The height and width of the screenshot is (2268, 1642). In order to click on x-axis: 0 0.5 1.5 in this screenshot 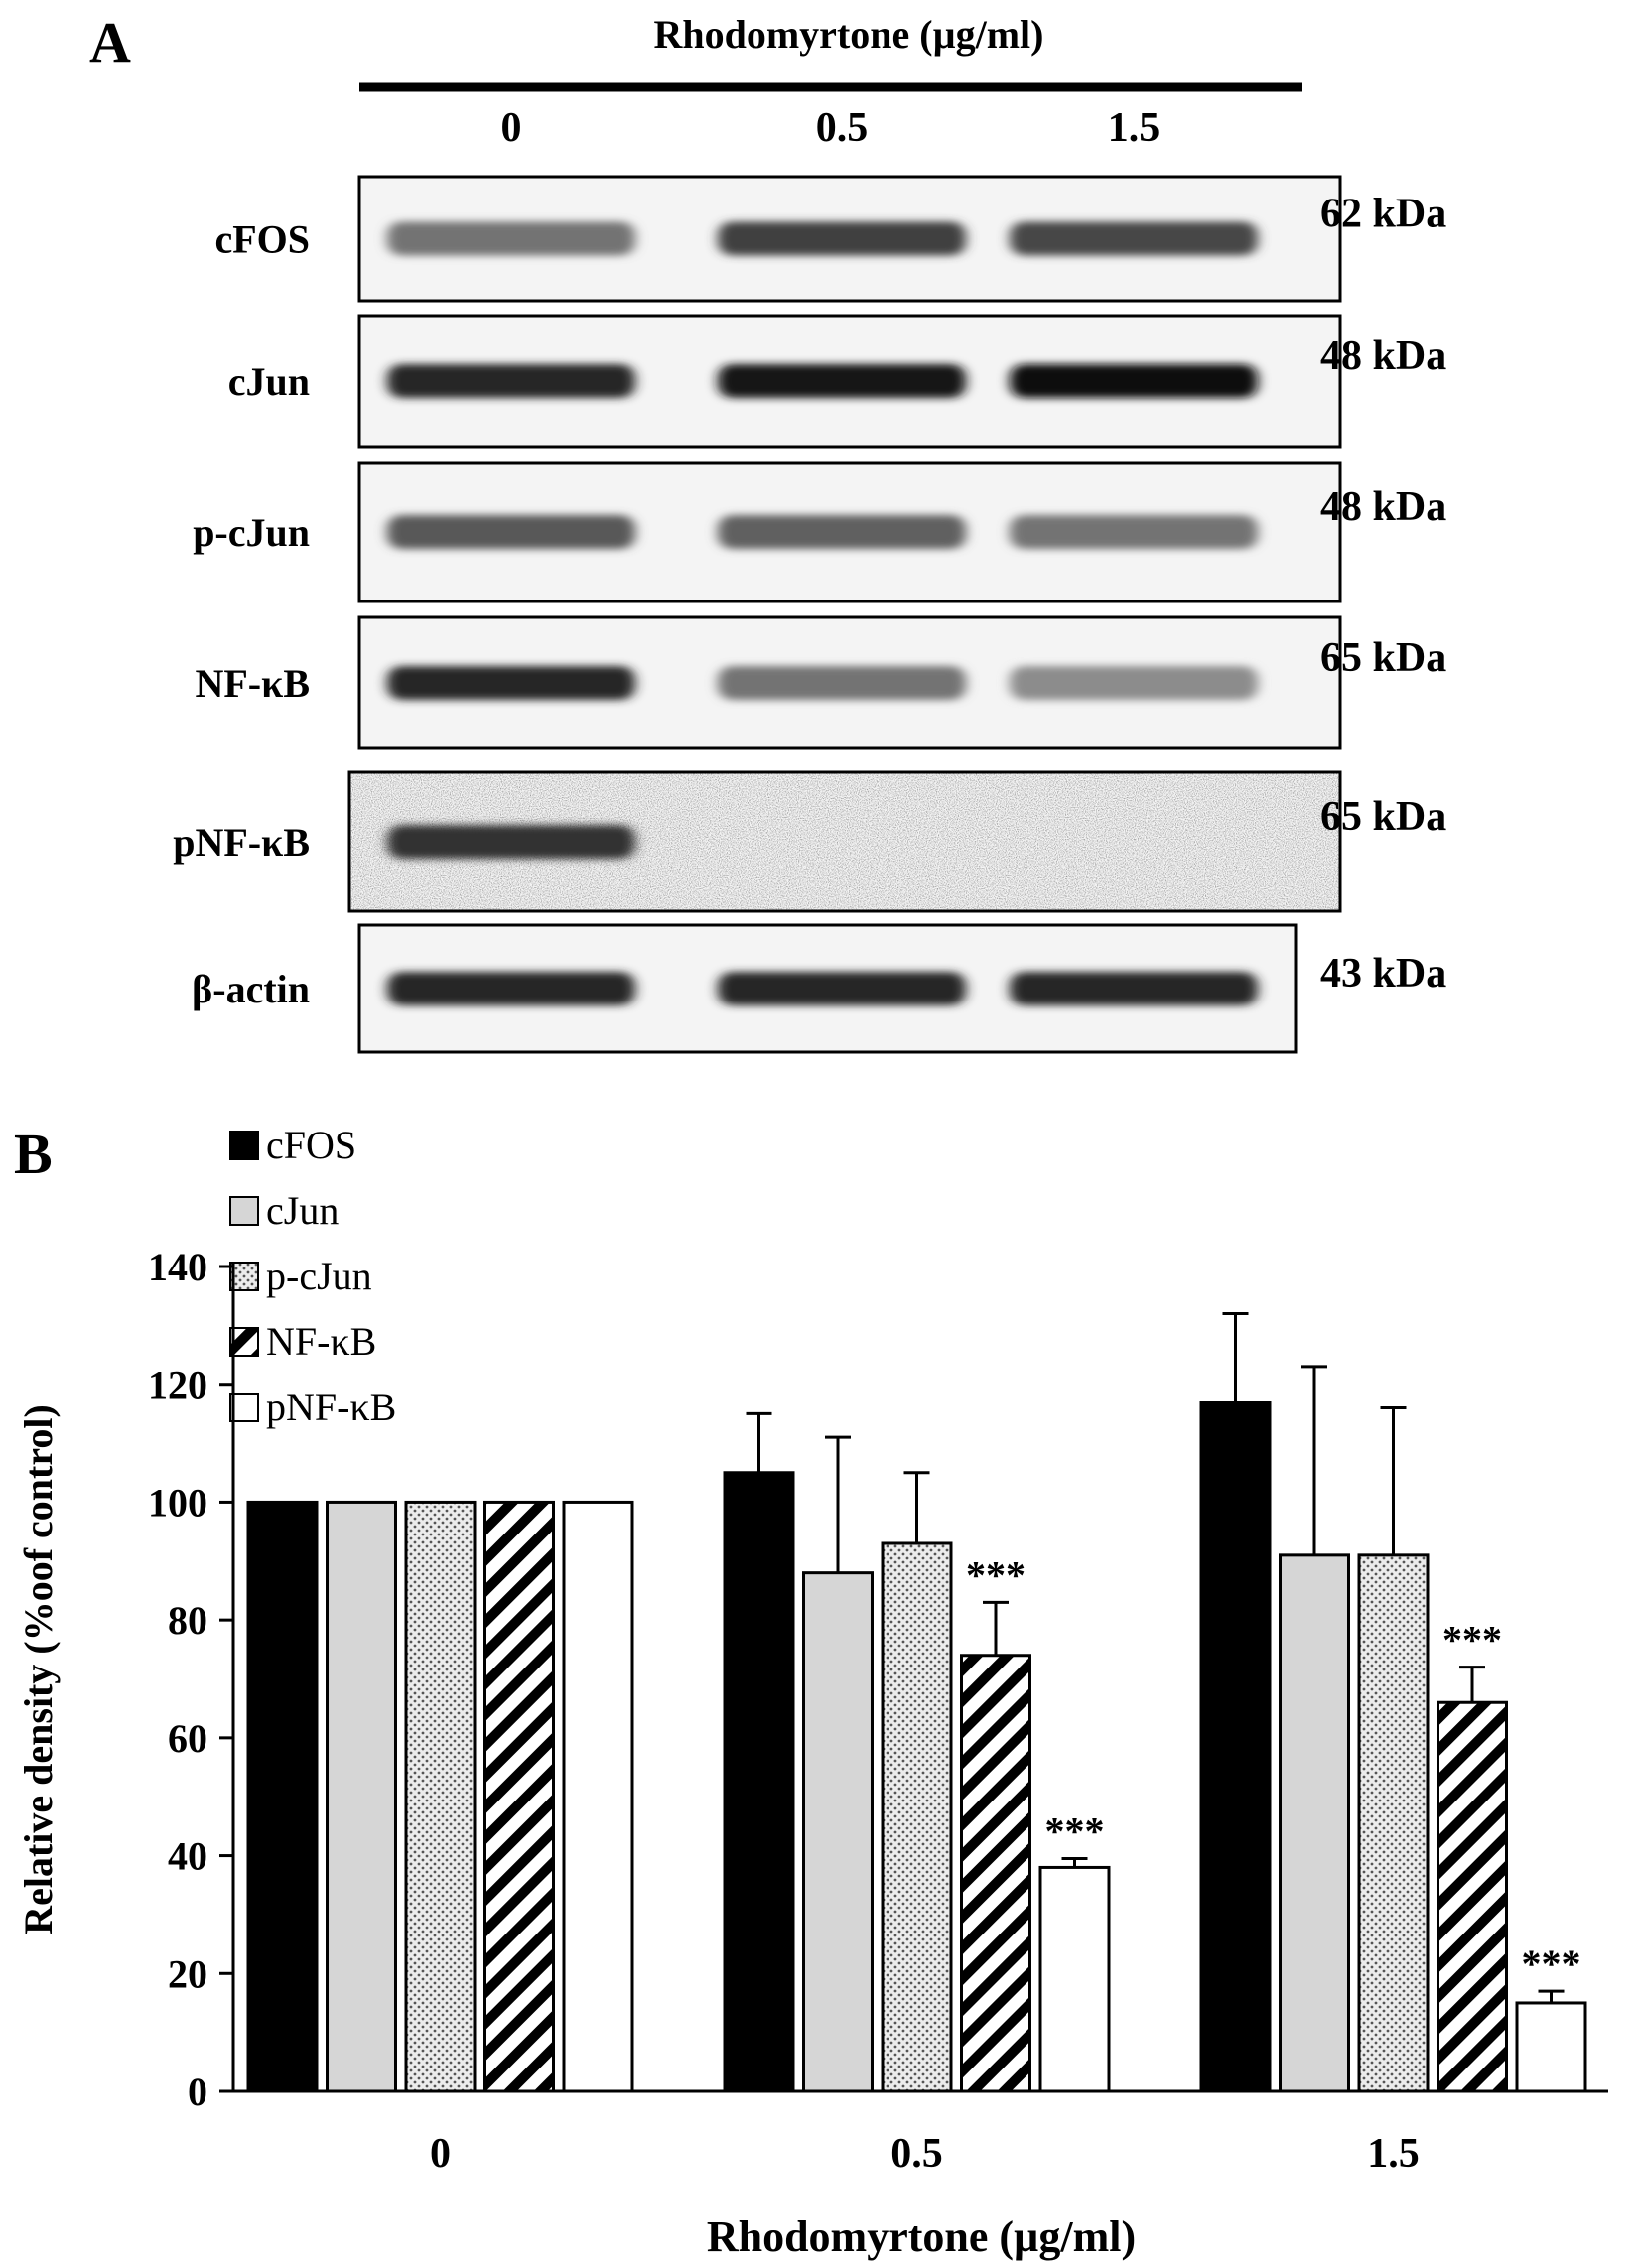, I will do `click(920, 2133)`.